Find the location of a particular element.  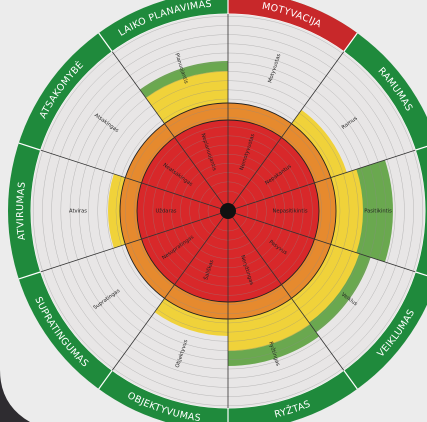

motivation-accent-arc is located at coordinates (293, 26).